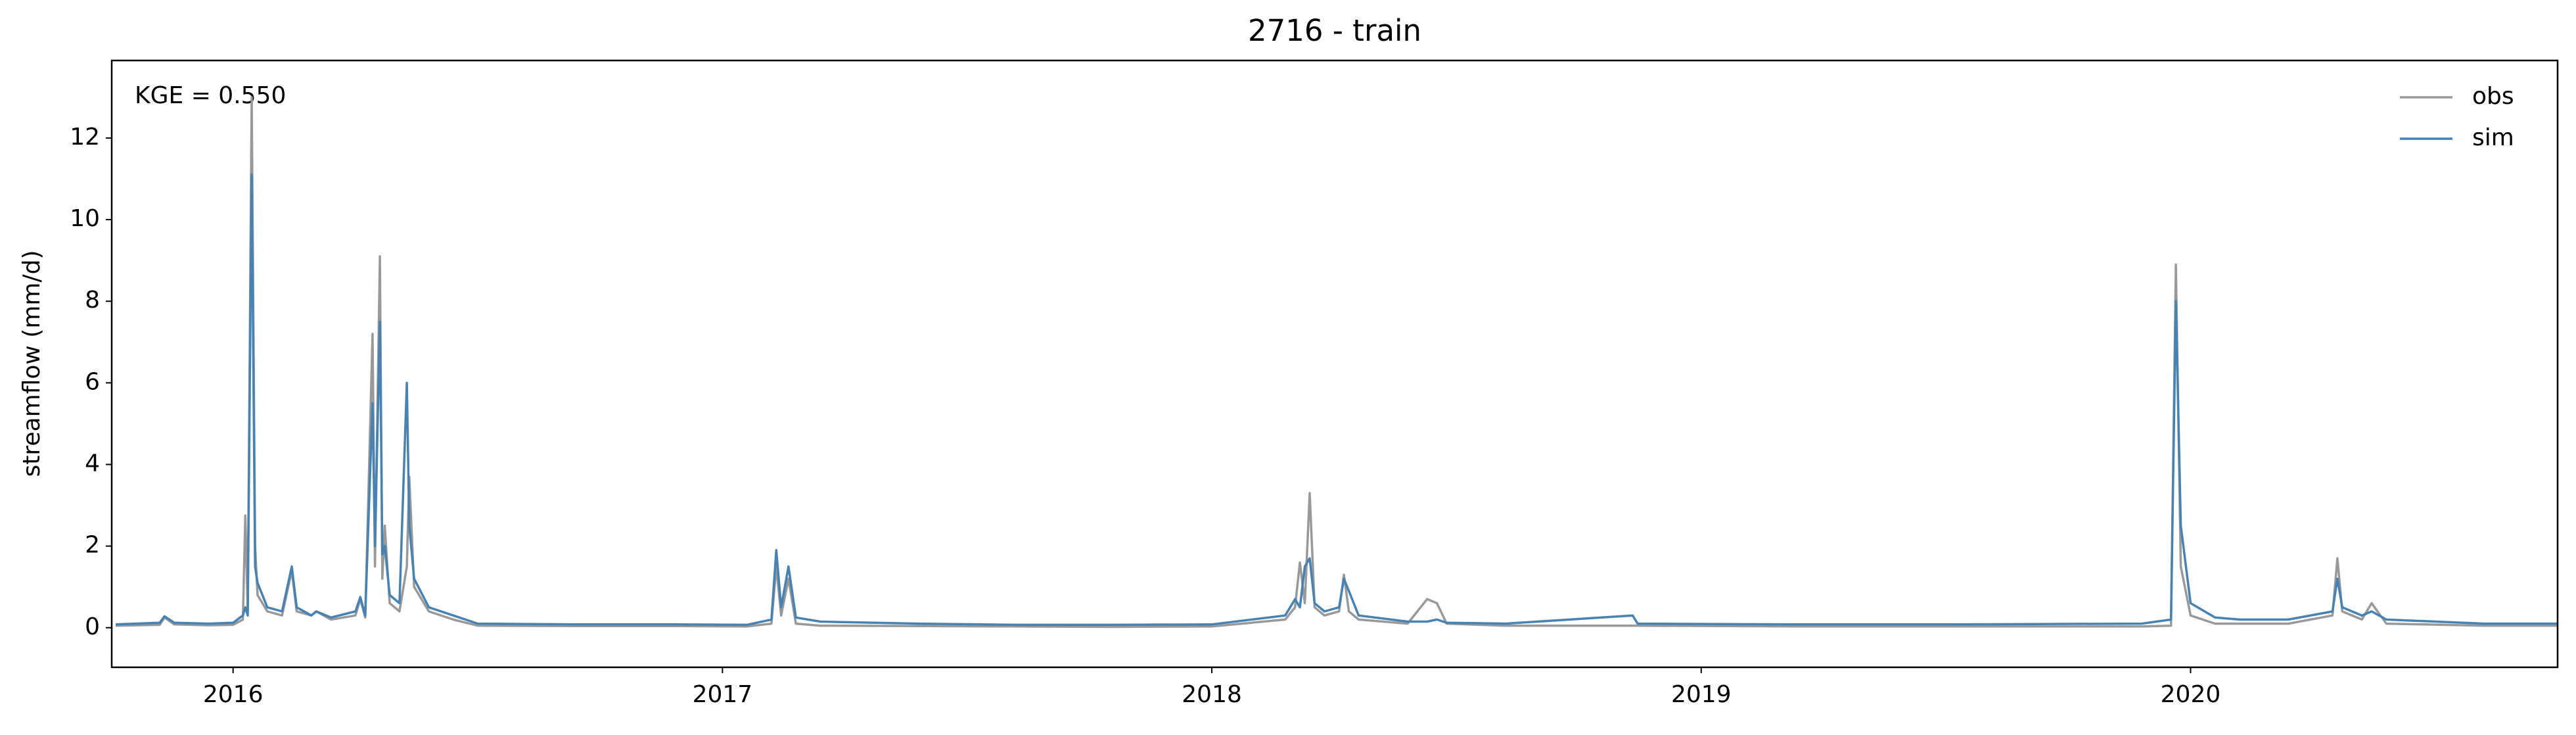  Describe the element at coordinates (2493, 137) in the screenshot. I see `legend-label: sim` at that location.